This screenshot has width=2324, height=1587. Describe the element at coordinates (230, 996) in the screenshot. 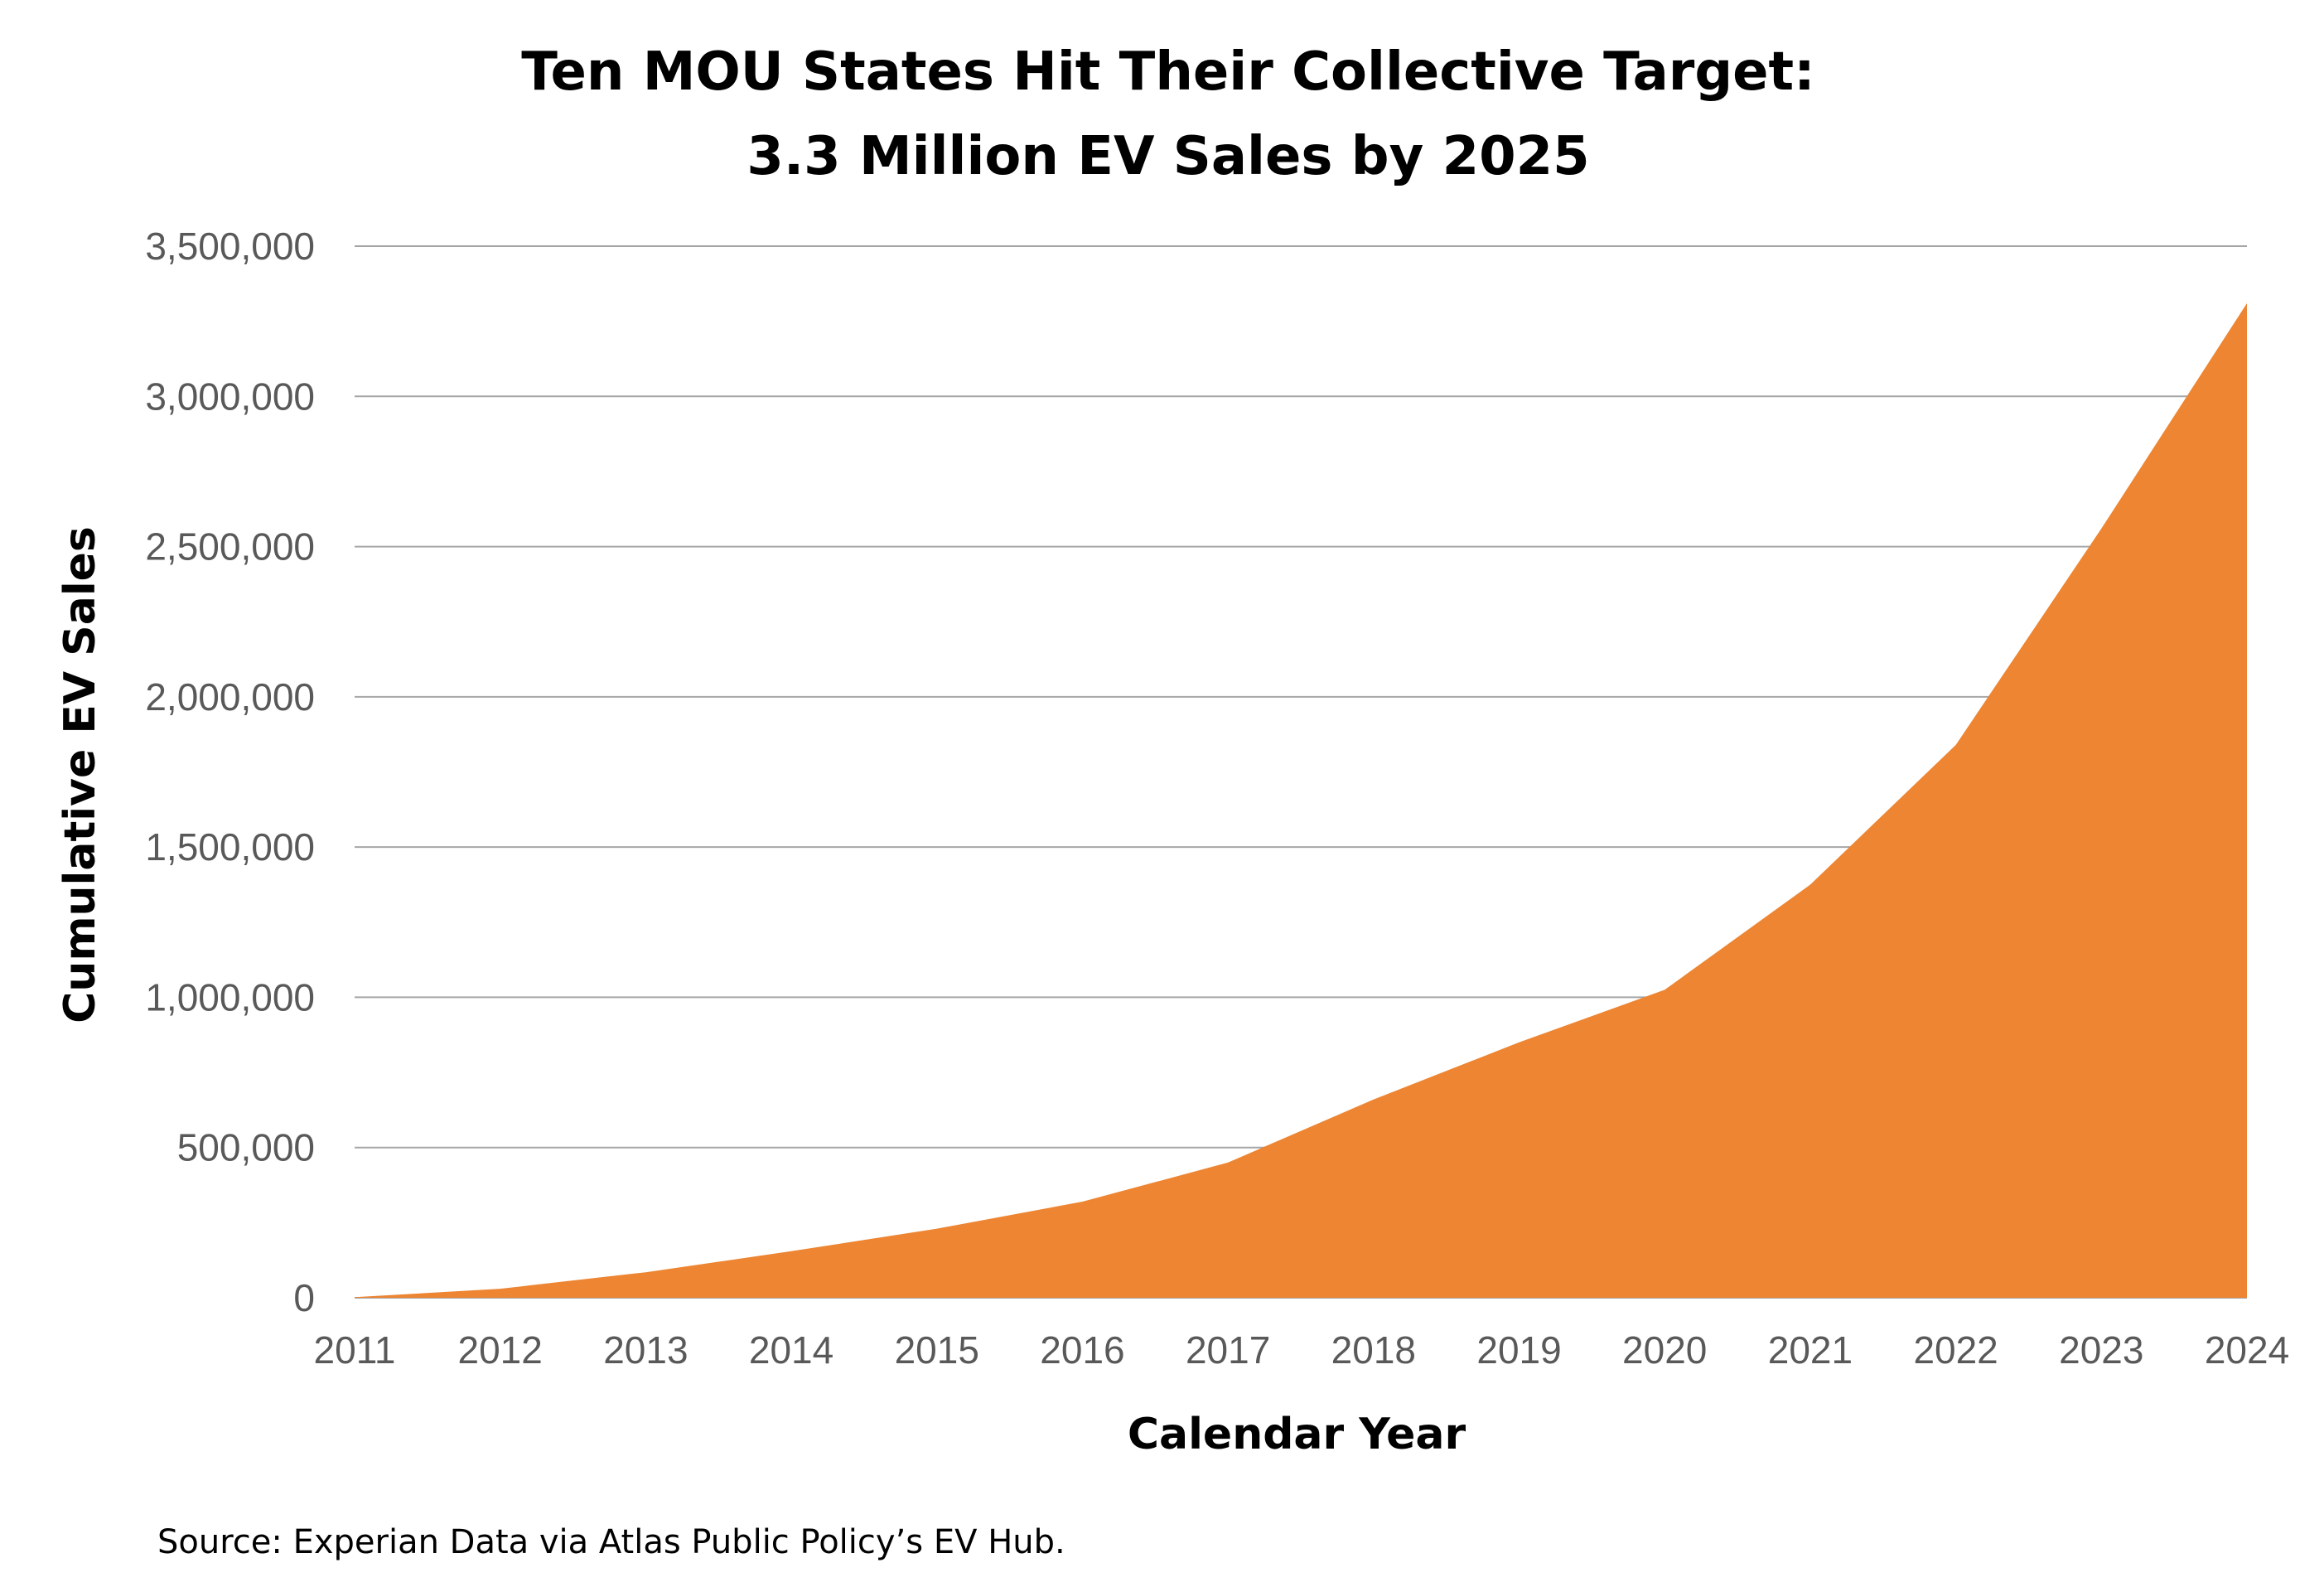

I see `y-tick-label: 1,000,000` at that location.